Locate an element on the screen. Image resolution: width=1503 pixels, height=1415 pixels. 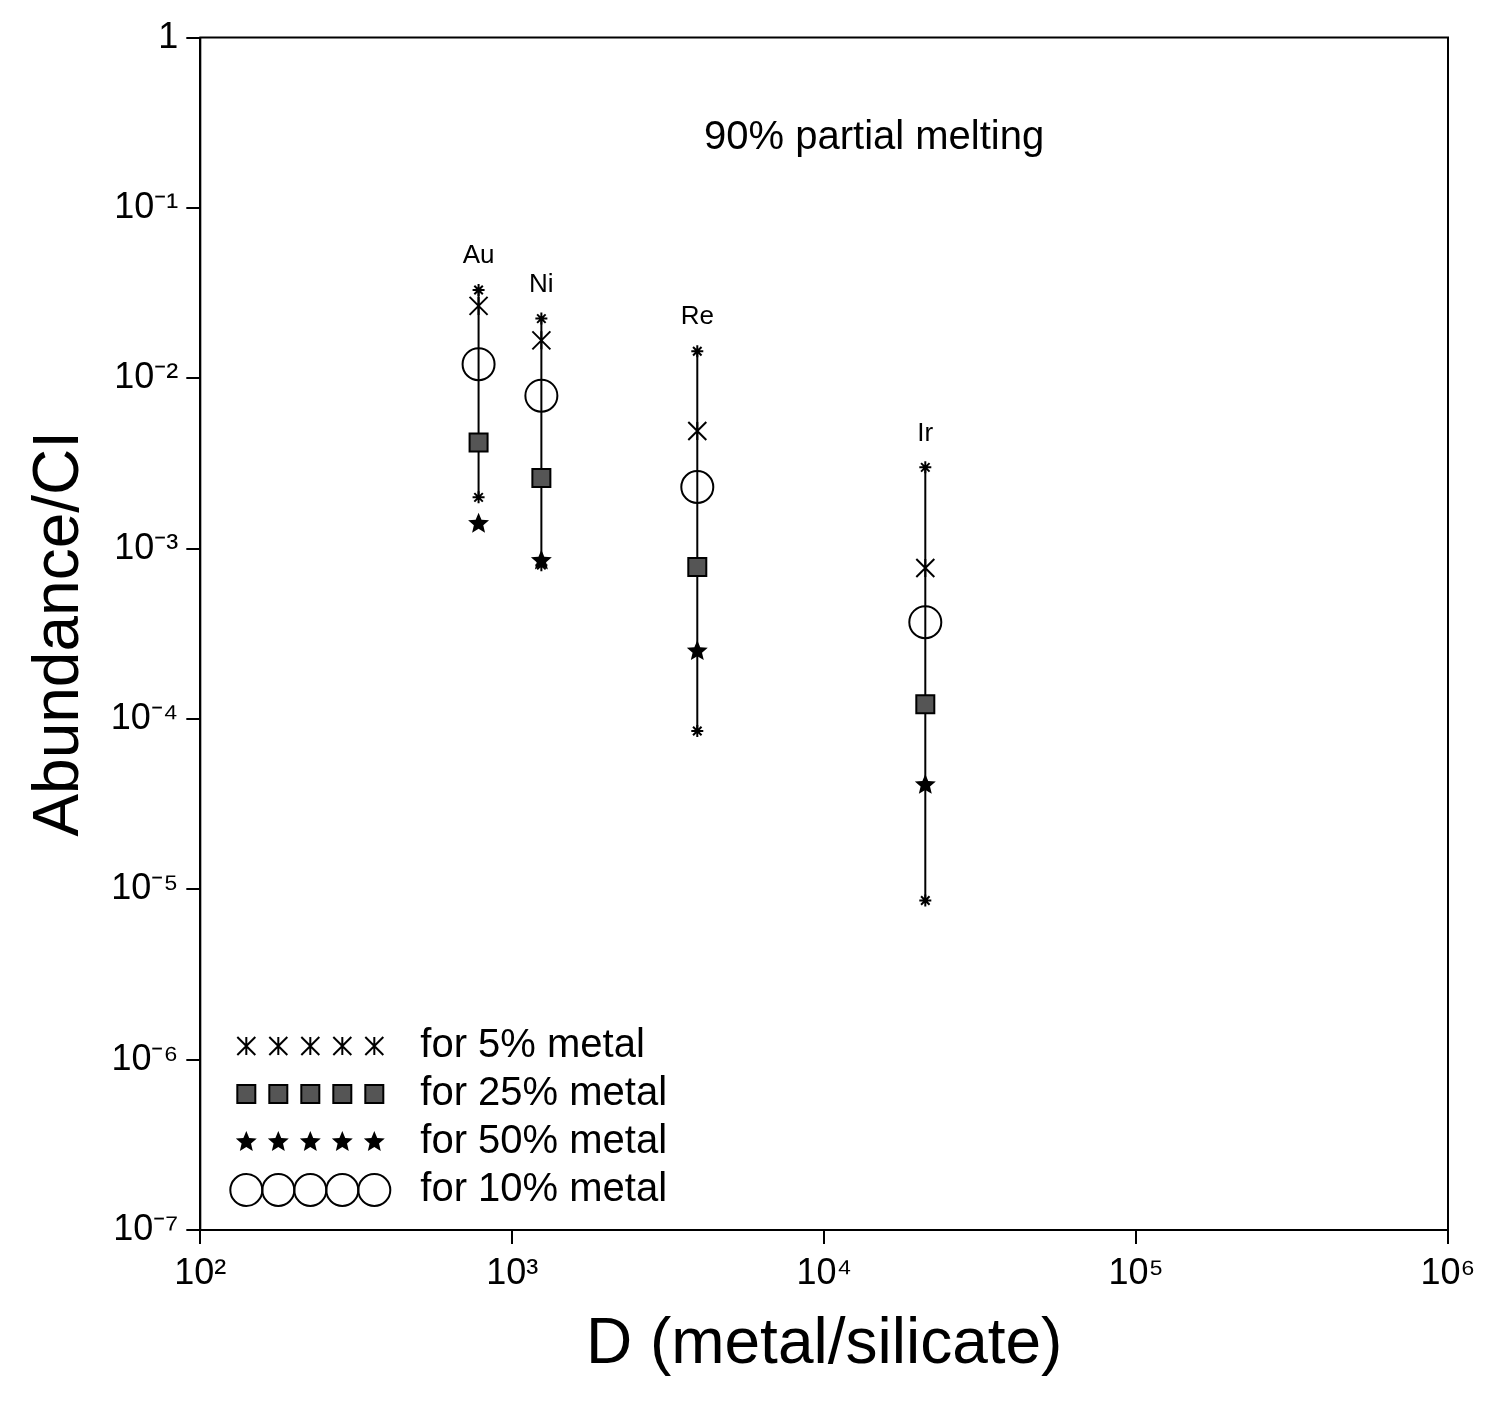
x-tick-label: 10² is located at coordinates (200, 1271).